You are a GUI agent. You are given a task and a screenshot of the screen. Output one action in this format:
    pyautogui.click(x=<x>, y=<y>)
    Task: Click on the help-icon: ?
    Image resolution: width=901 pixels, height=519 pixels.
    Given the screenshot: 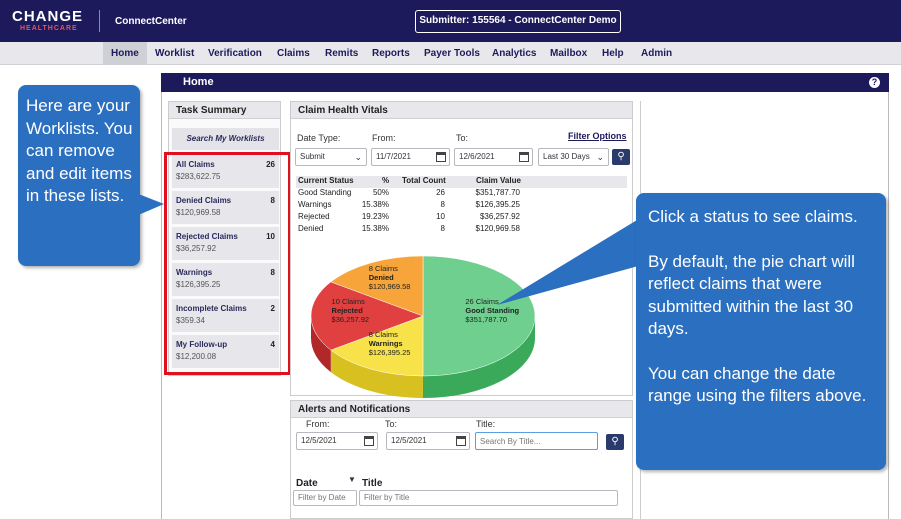 What is the action you would take?
    pyautogui.click(x=874, y=82)
    